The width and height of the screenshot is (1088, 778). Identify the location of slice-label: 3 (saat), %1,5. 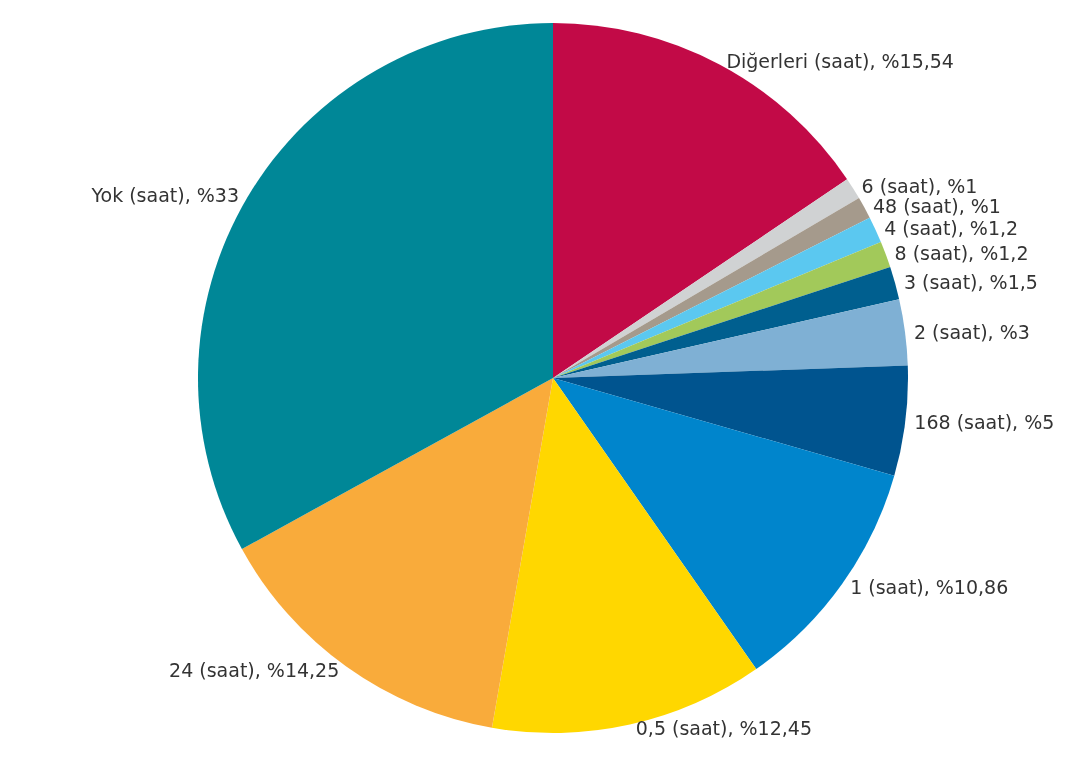
(970, 281).